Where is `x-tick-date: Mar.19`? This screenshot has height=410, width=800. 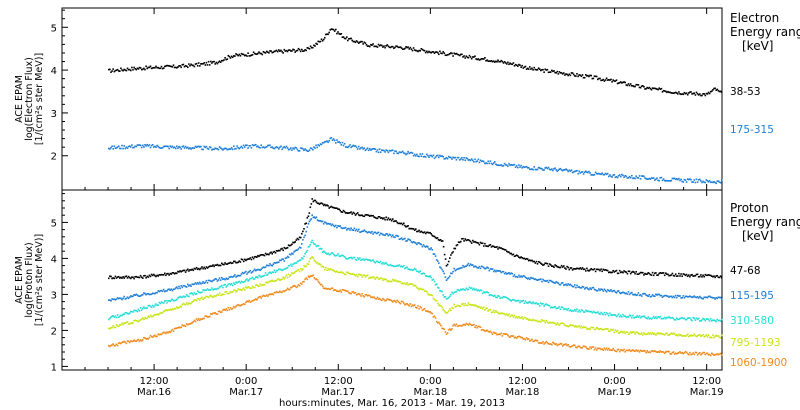 x-tick-date: Mar.19 is located at coordinates (615, 392).